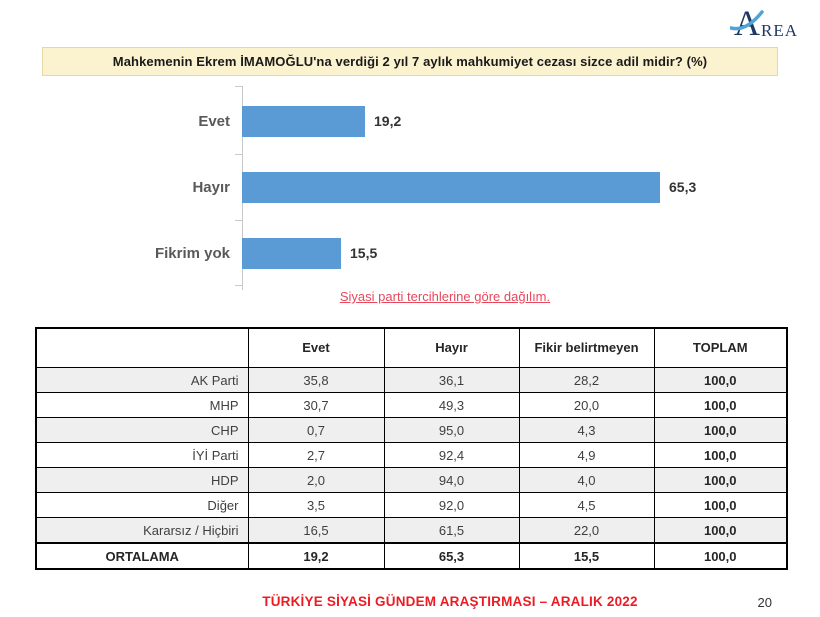 This screenshot has height=617, width=820. Describe the element at coordinates (316, 430) in the screenshot. I see `data-cell: 0,7` at that location.